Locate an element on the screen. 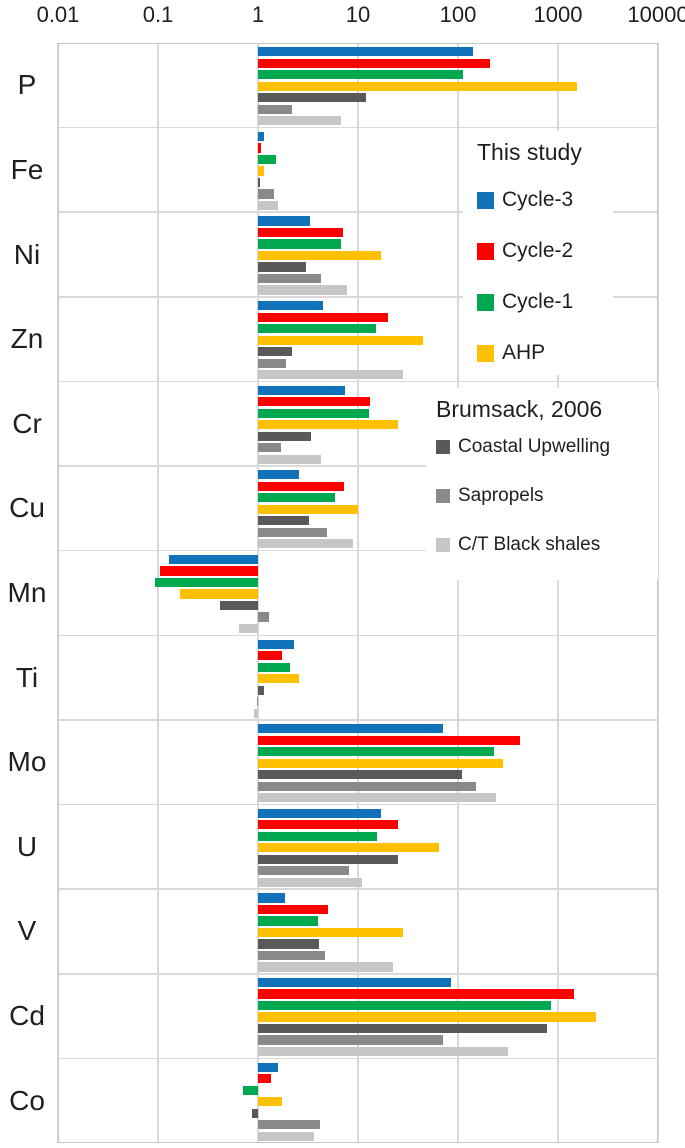  category-label-ni: Ni is located at coordinates (27, 254).